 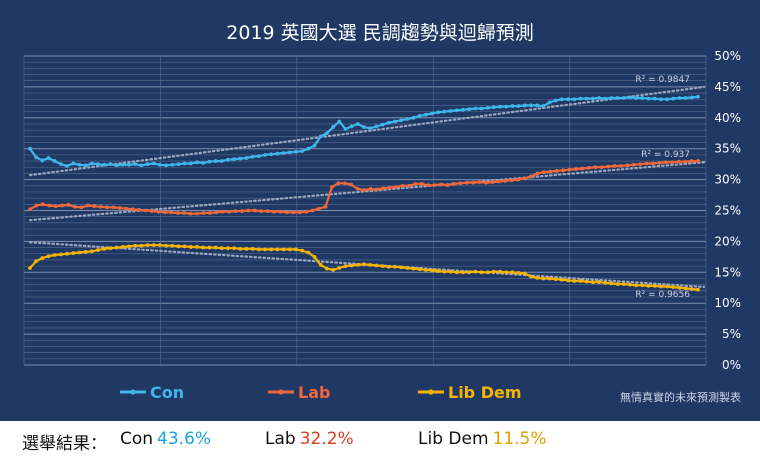 I want to click on results-footer: 選舉結果： Con 43.6% Lab 32.2% Lib Dem 11.5%, so click(x=380, y=443).